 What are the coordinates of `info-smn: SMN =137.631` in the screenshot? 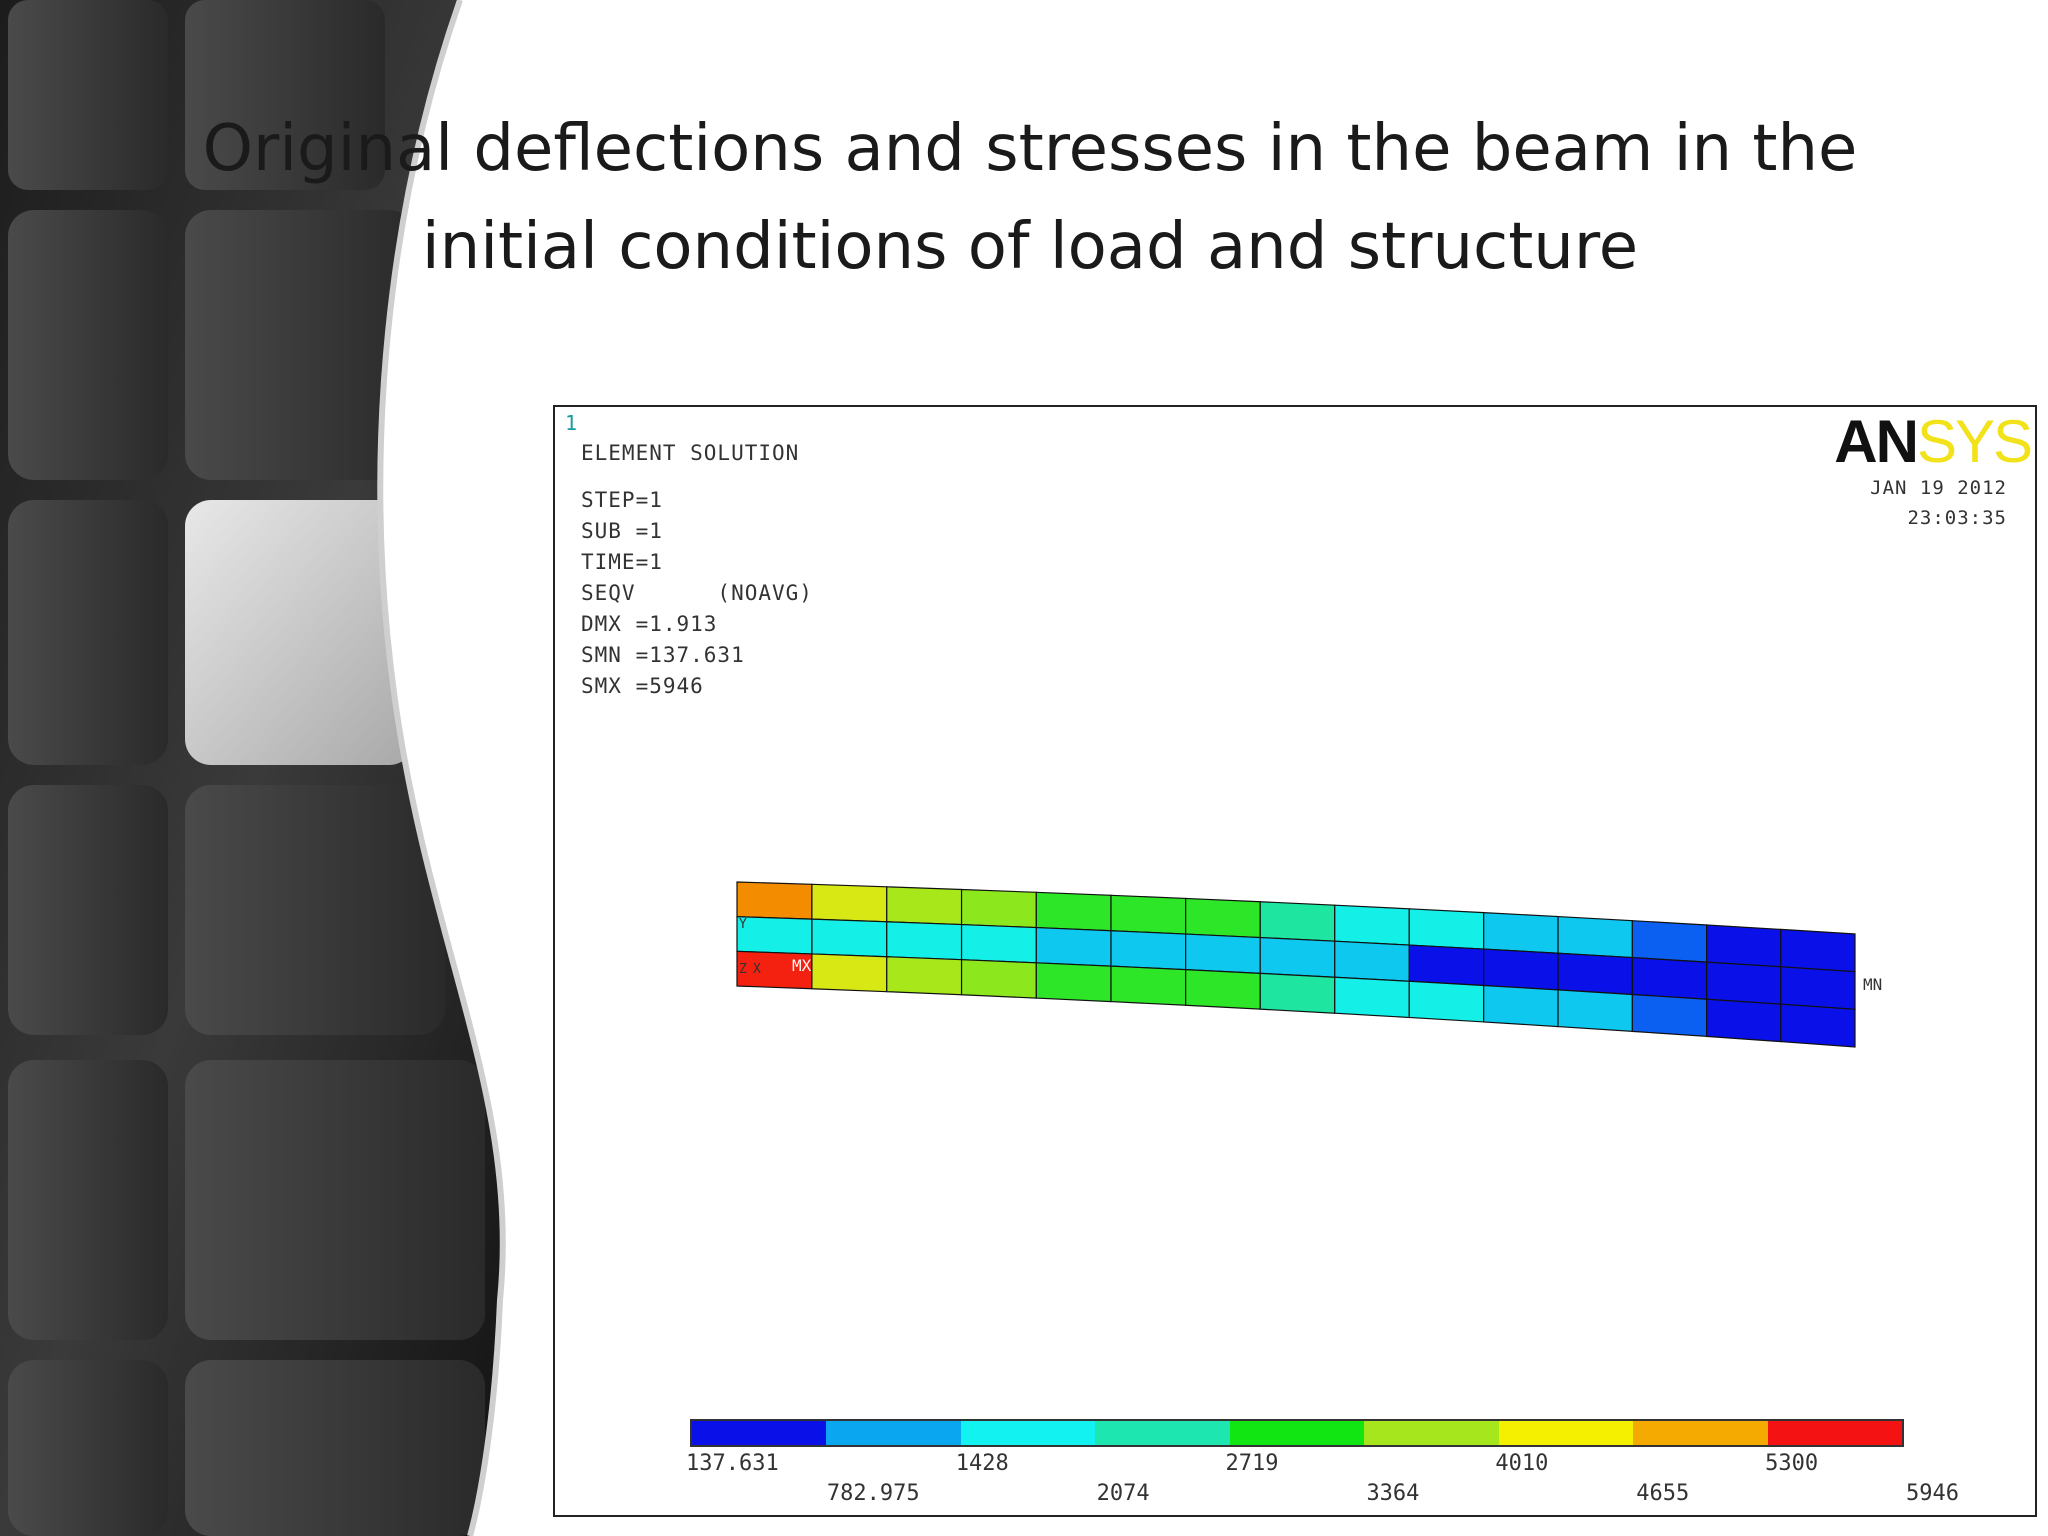 It's located at (663, 655).